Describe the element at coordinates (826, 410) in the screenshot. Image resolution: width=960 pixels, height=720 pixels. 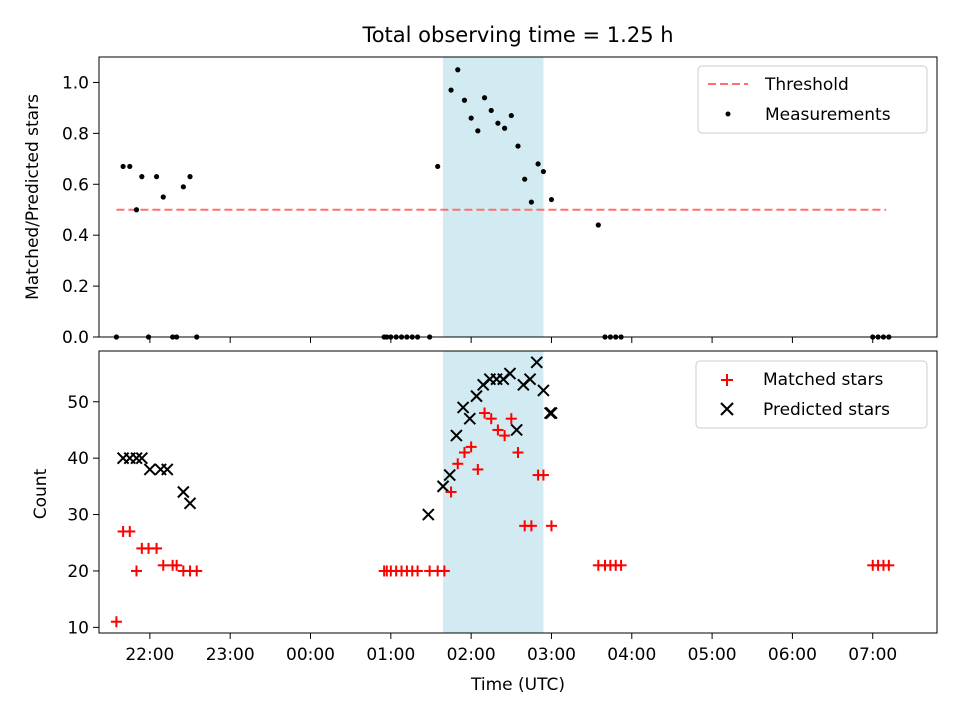
I see `legend-predicted-label: Predicted stars` at that location.